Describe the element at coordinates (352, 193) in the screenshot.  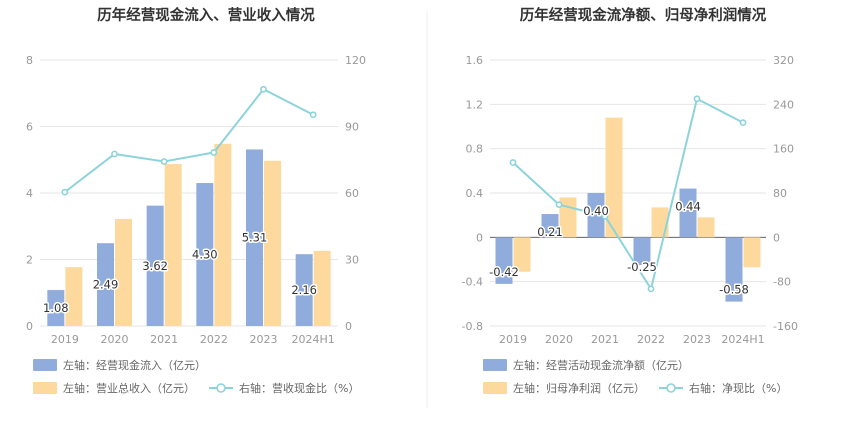
I see `right-axis-tick-label: 60` at that location.